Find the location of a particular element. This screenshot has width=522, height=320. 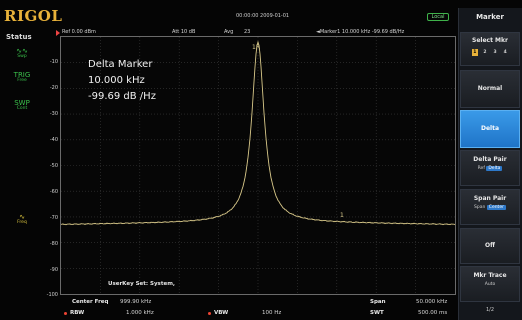

status-sweep-label: Swp is located at coordinates (22, 56).